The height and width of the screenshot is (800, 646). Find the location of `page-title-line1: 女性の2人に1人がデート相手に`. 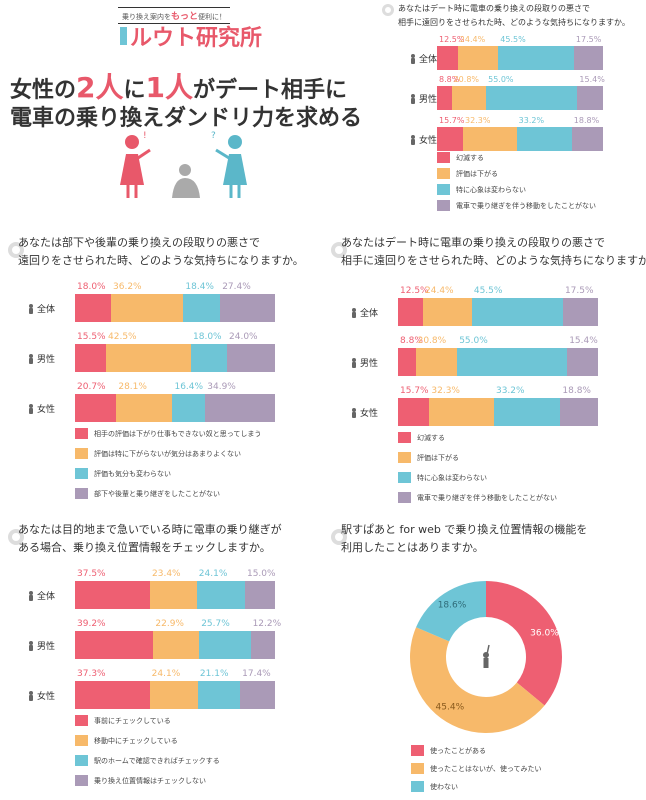

page-title-line1: 女性の2人に1人がデート相手に is located at coordinates (179, 87).